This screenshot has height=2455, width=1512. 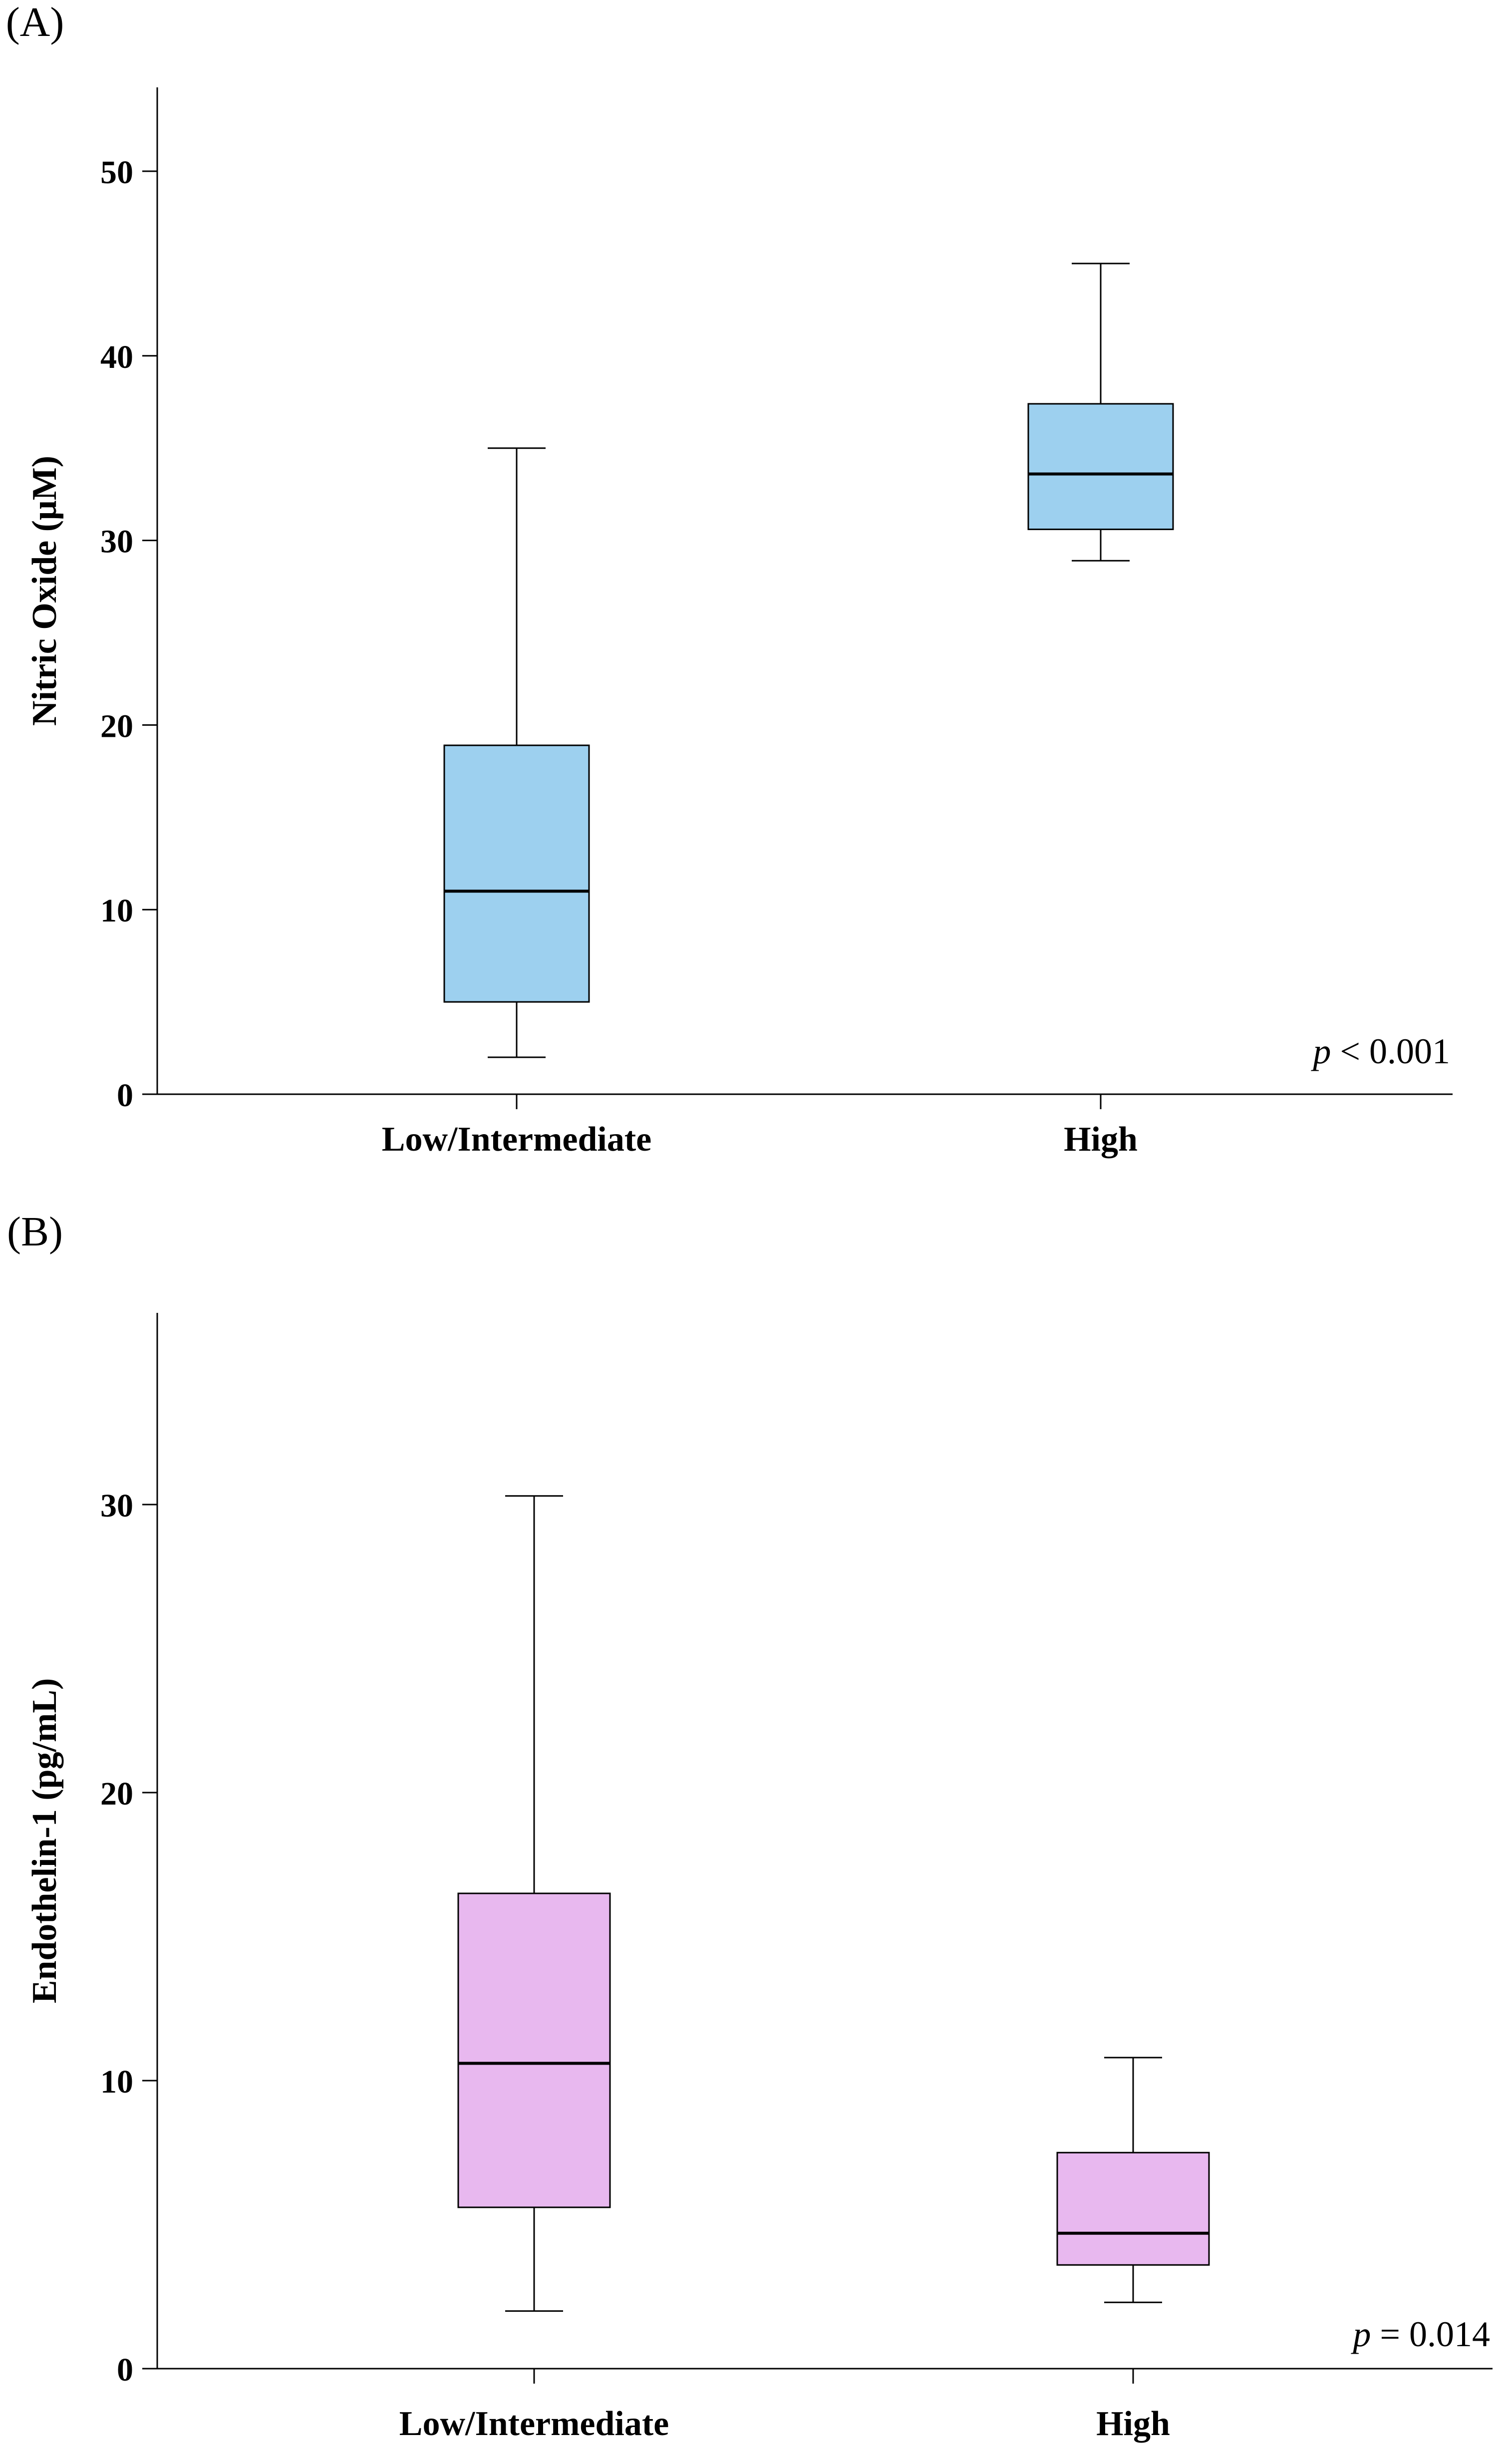 I want to click on panel-b-p-text: = 0.014, so click(x=1430, y=2334).